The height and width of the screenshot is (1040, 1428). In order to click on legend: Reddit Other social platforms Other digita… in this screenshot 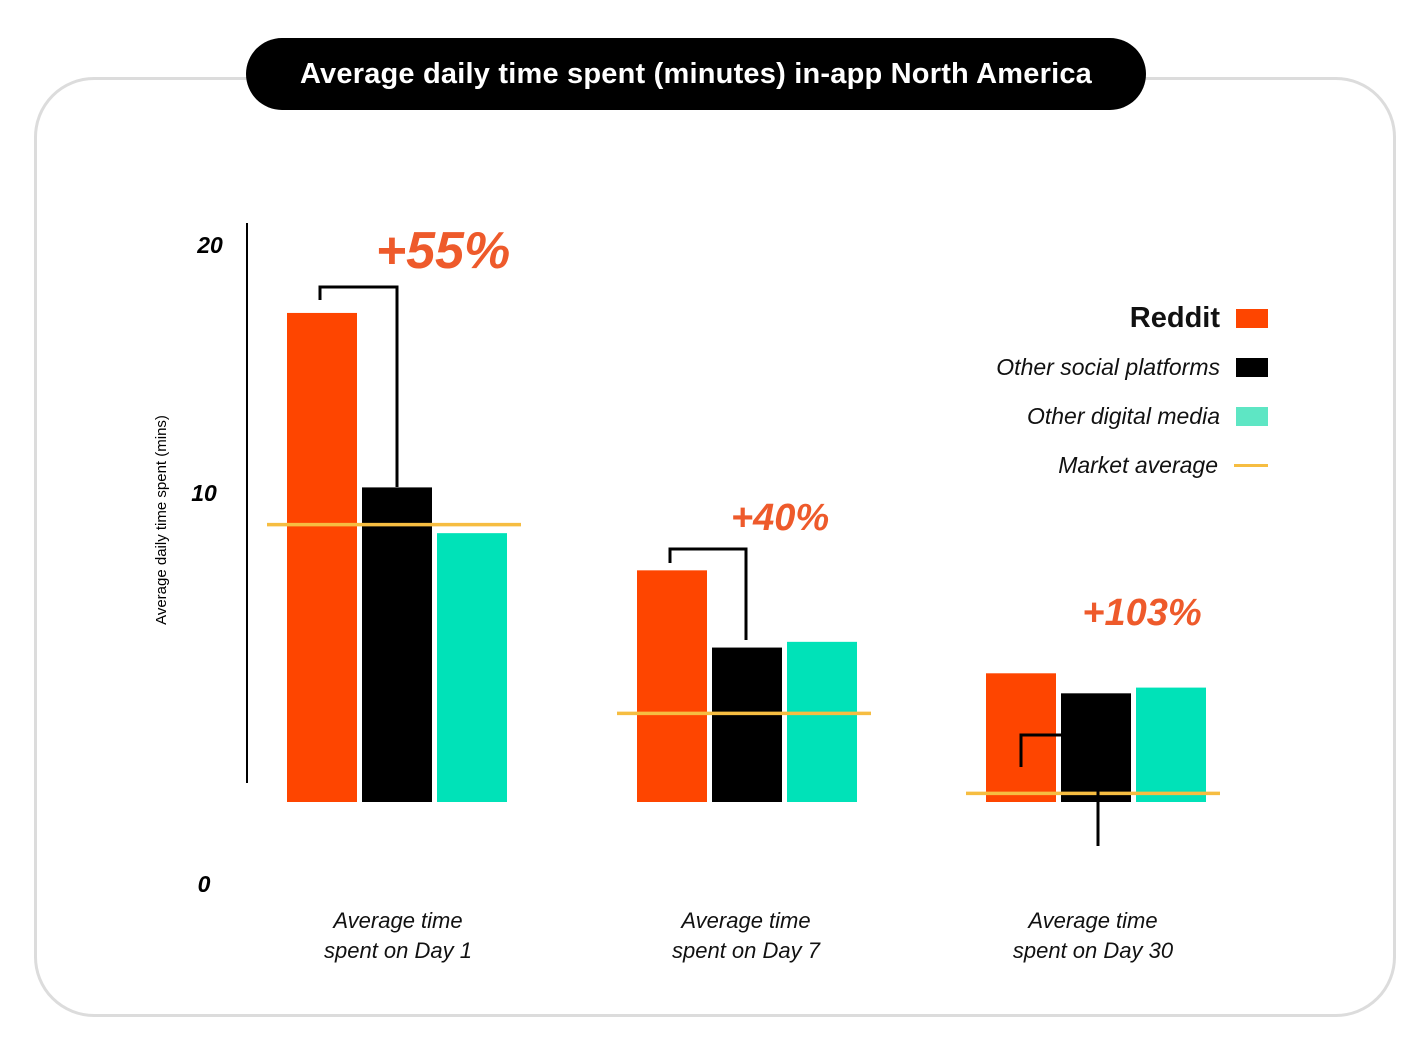, I will do `click(1132, 396)`.